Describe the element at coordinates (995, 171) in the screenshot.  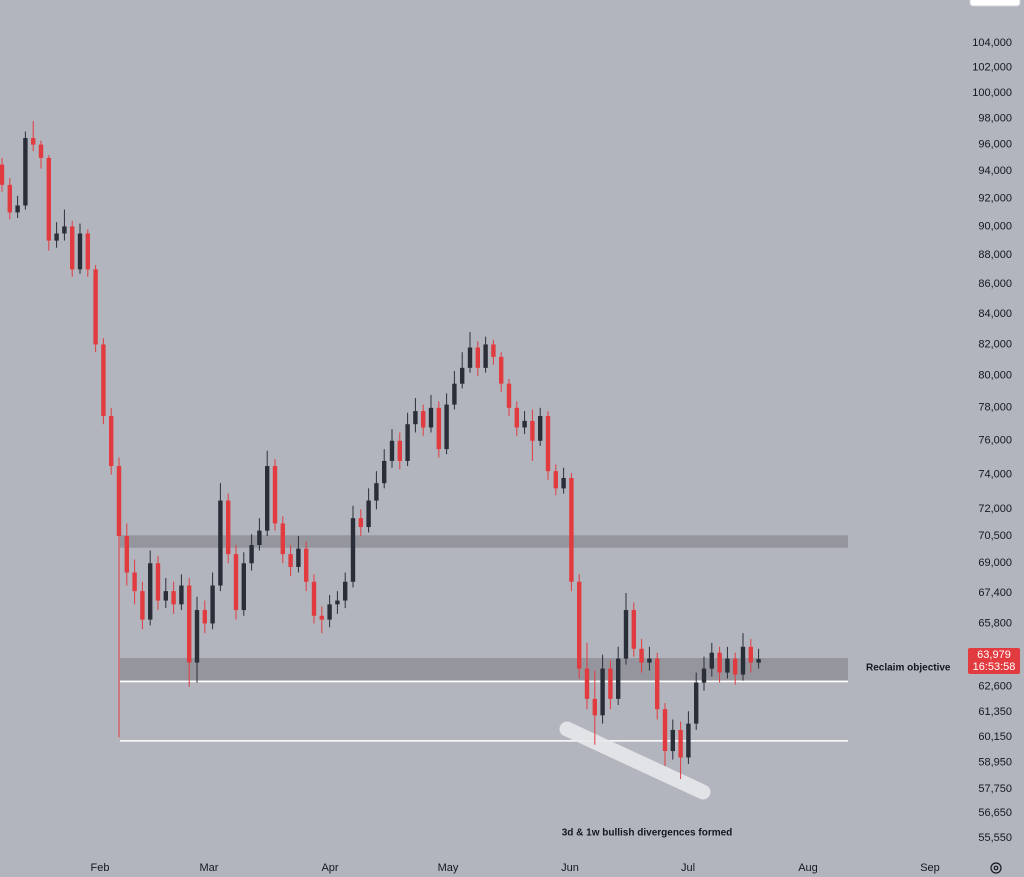
I see `y-tick-label: 94,000` at that location.